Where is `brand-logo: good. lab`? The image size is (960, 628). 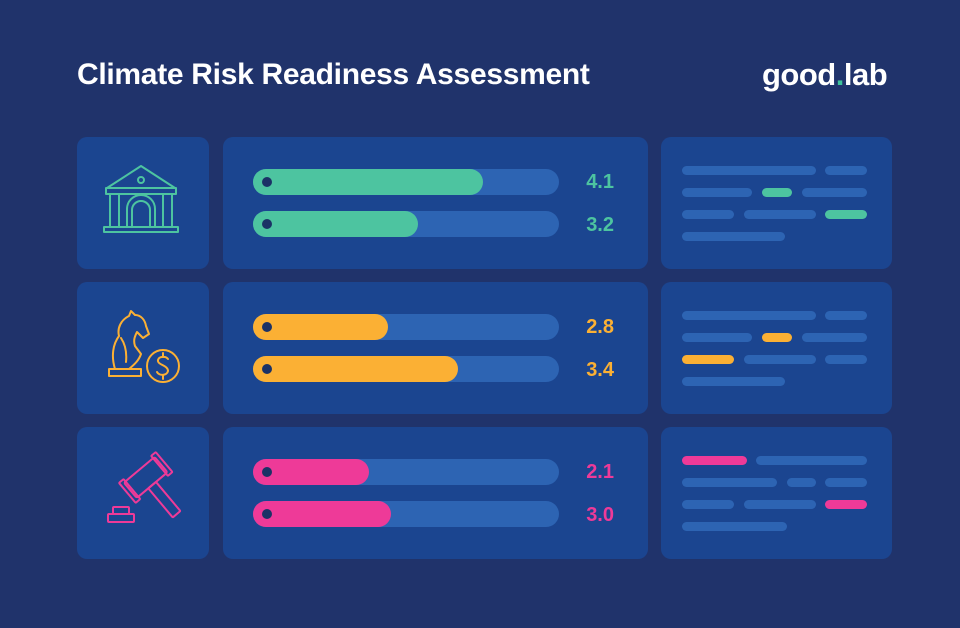
brand-logo: good. lab is located at coordinates (825, 75).